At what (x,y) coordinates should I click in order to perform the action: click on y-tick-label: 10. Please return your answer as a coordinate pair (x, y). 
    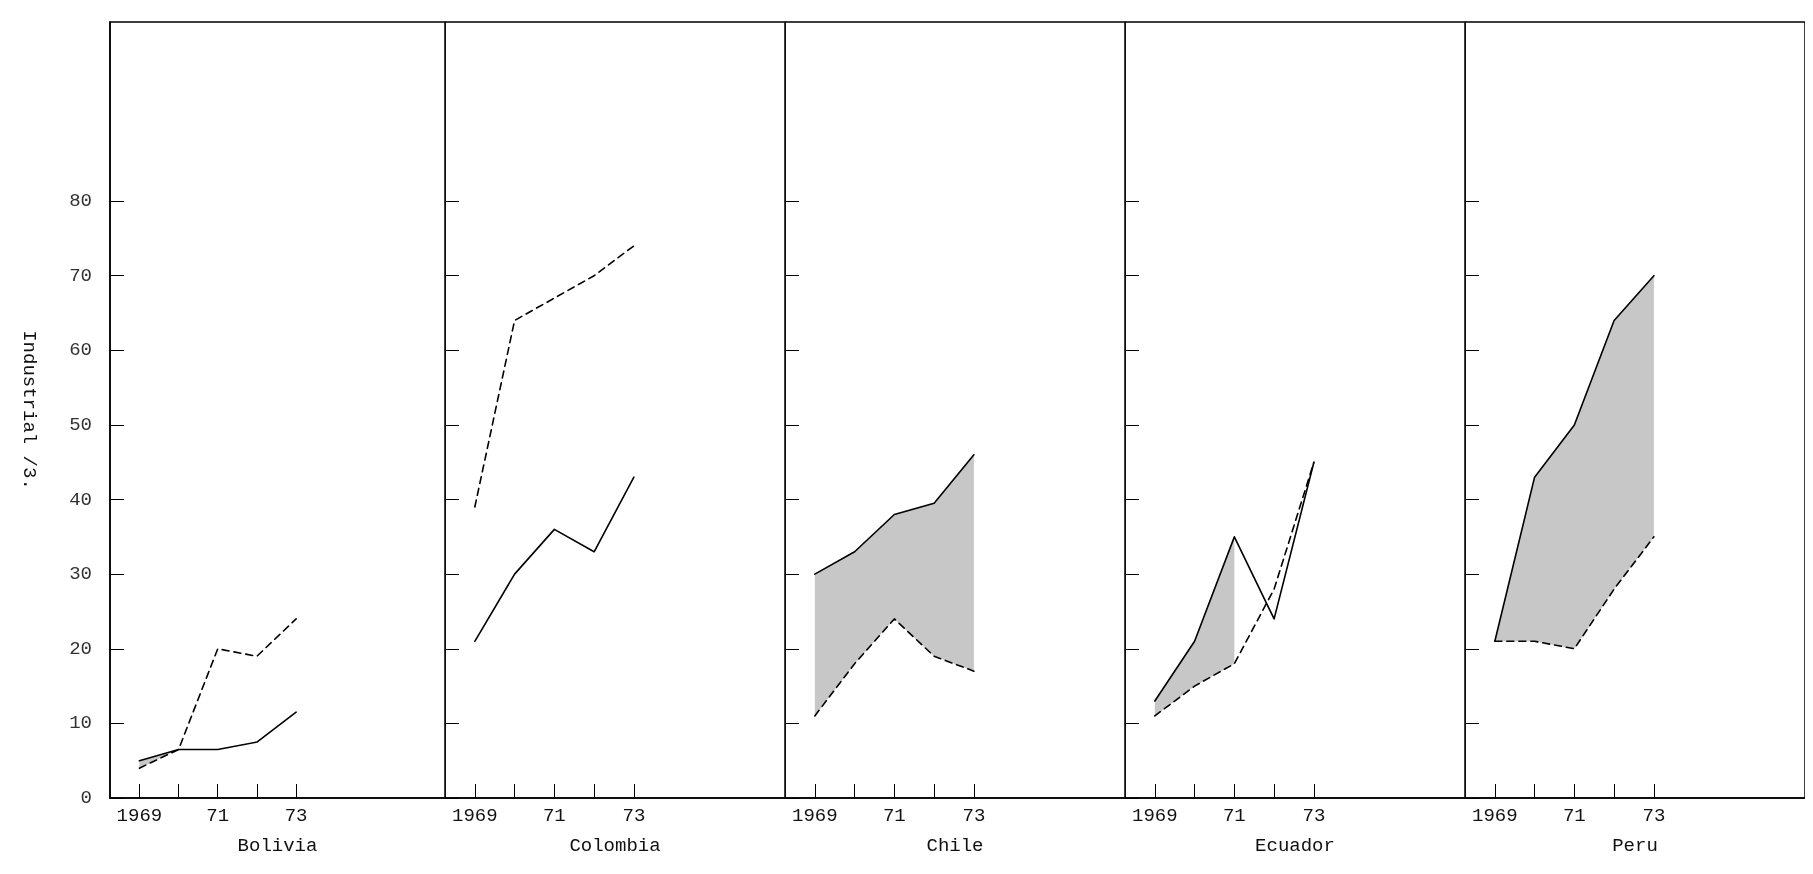
    Looking at the image, I should click on (80, 723).